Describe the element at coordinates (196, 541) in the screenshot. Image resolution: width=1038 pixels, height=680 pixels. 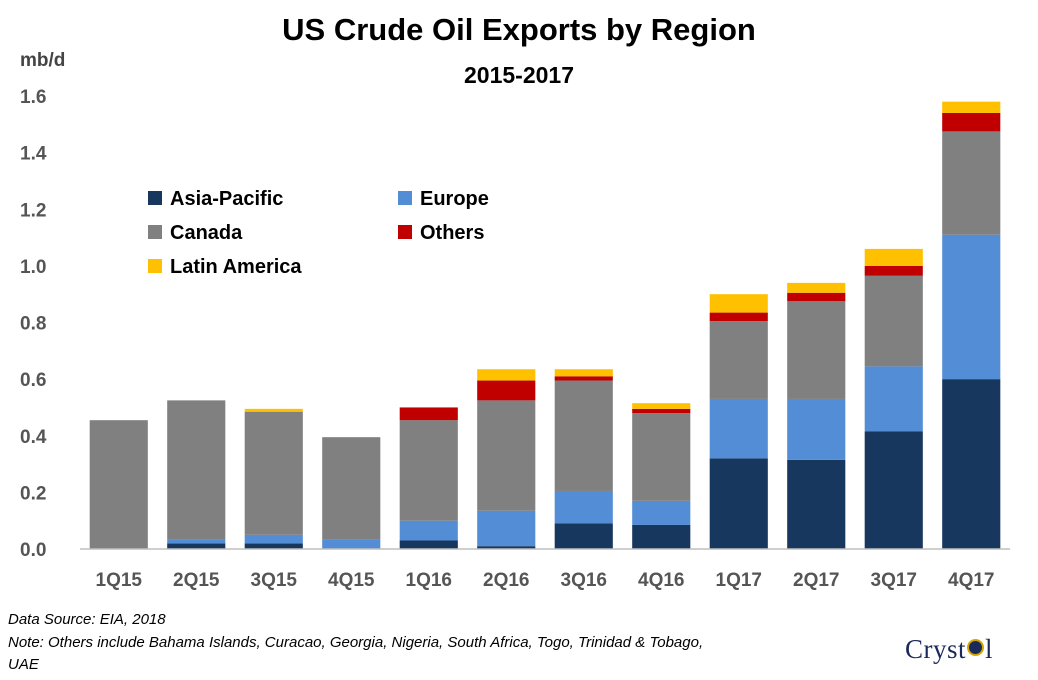
I see `bar-segment-europe-2q15` at that location.